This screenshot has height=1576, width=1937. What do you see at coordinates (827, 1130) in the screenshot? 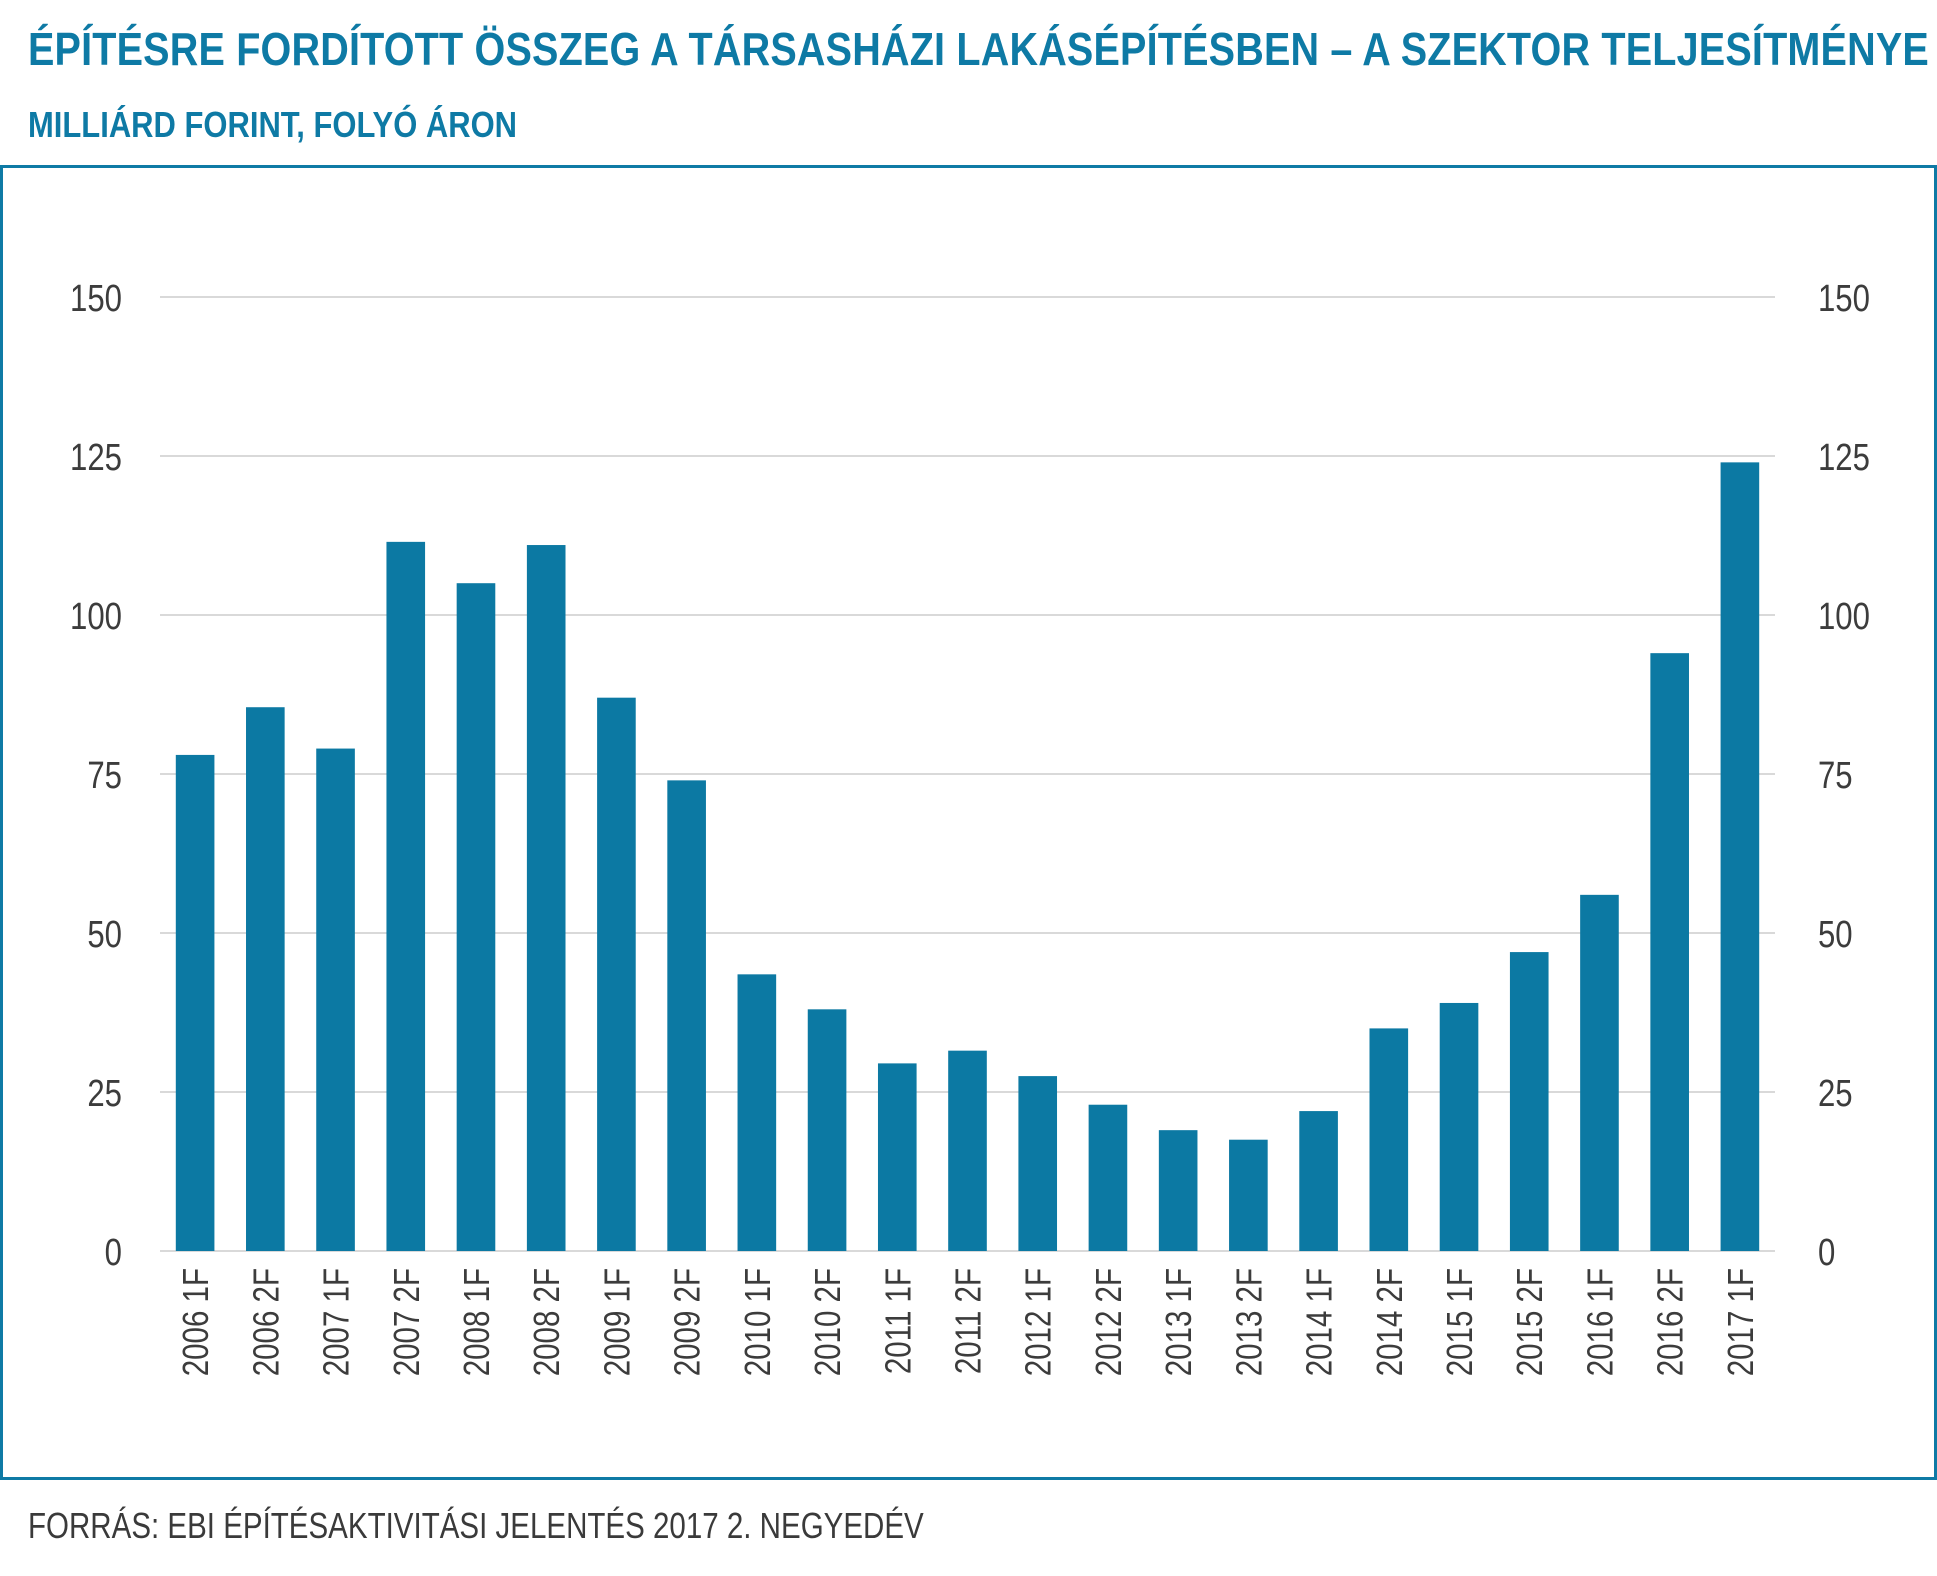
I see `bar-2010-2F` at bounding box center [827, 1130].